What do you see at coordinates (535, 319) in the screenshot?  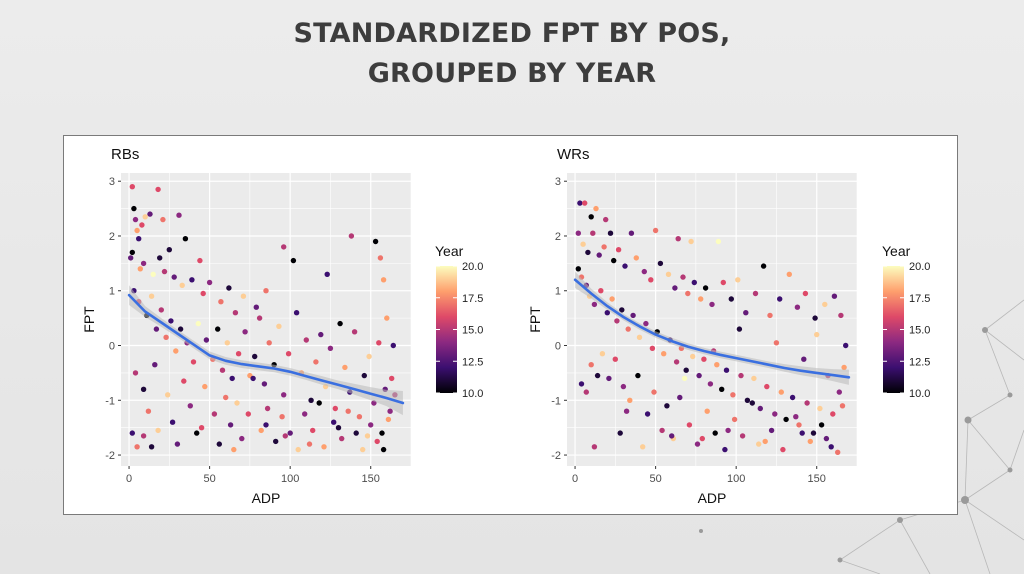 I see `wrs-y-axis-label: FPT` at bounding box center [535, 319].